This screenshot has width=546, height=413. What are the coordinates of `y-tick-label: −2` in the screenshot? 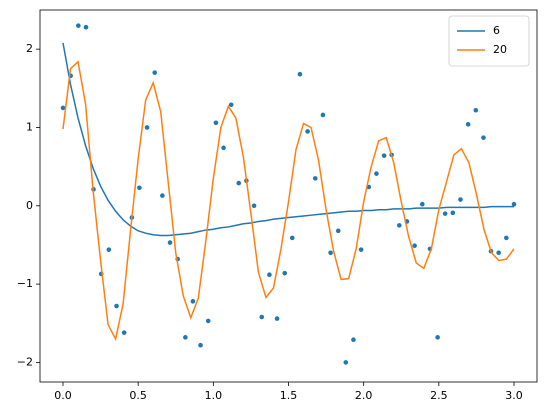 It's located at (25, 361).